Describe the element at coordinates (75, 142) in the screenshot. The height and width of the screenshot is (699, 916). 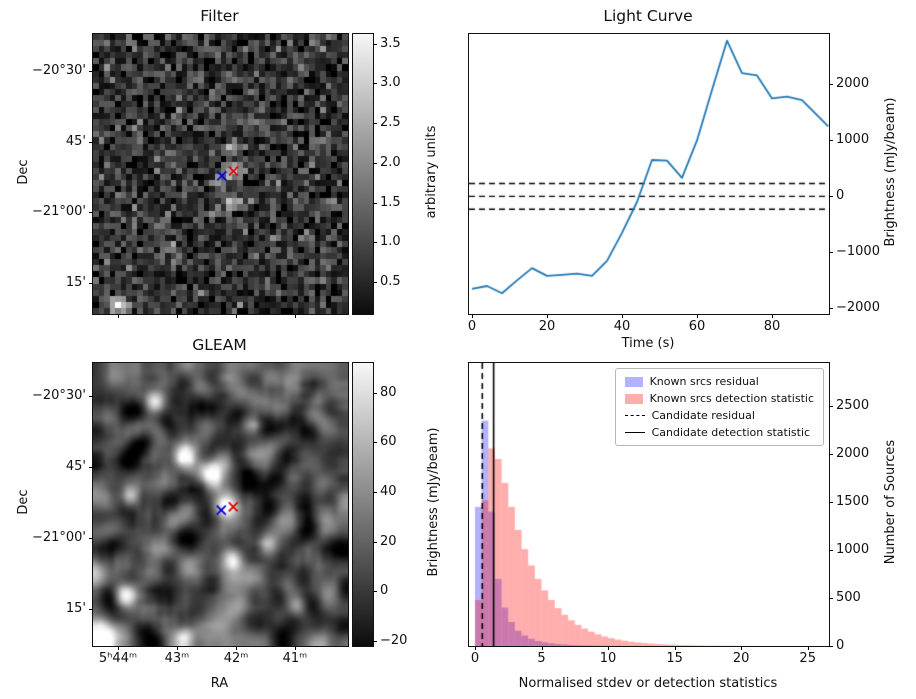
I see `filter-ytick-label: 45'` at that location.